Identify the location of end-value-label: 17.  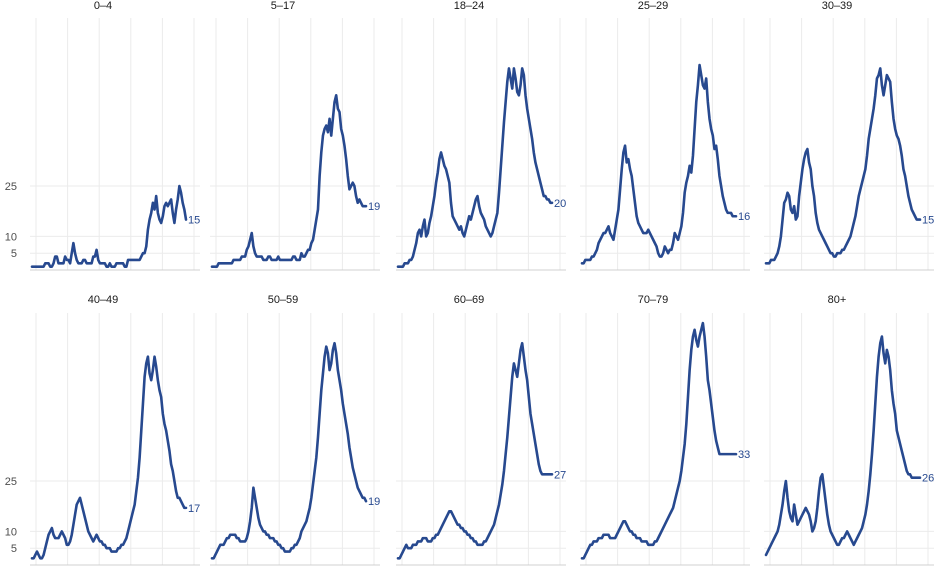
(194, 509).